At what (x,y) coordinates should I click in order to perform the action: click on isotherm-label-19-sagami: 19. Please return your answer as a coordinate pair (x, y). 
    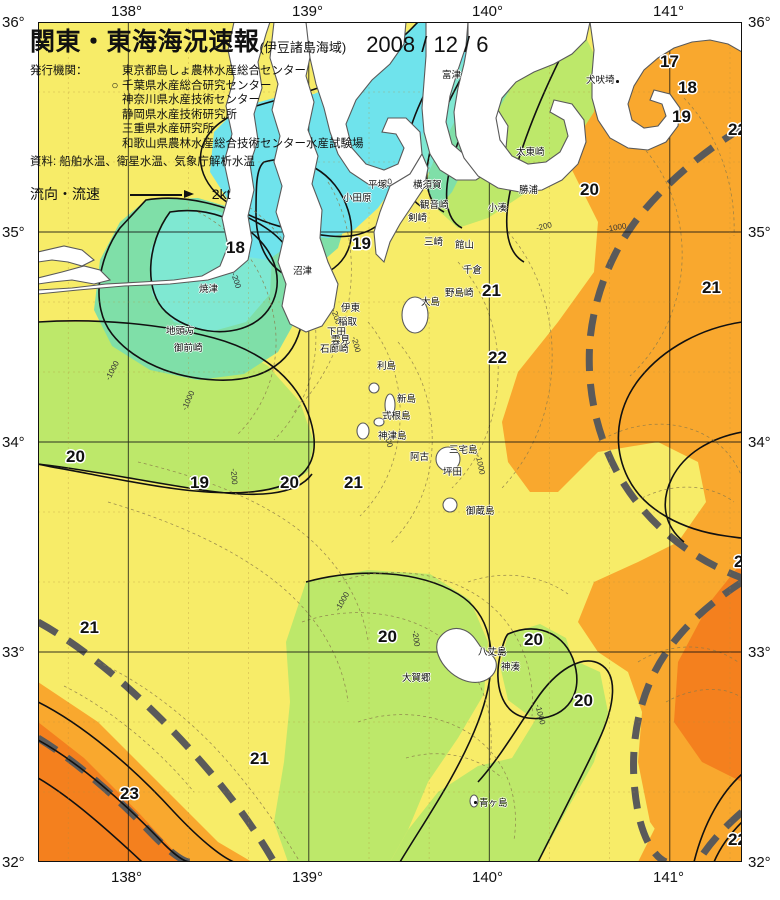
    Looking at the image, I should click on (361, 243).